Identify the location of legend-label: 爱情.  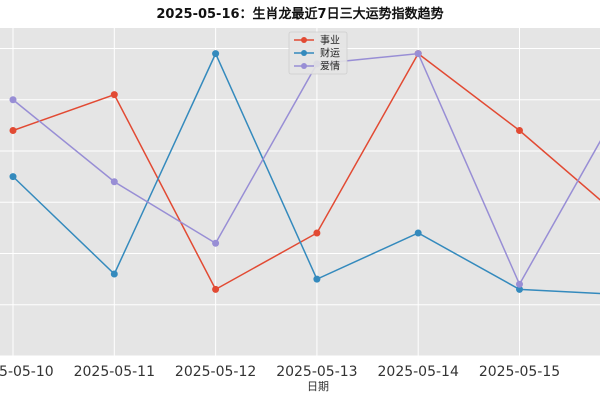
(330, 66).